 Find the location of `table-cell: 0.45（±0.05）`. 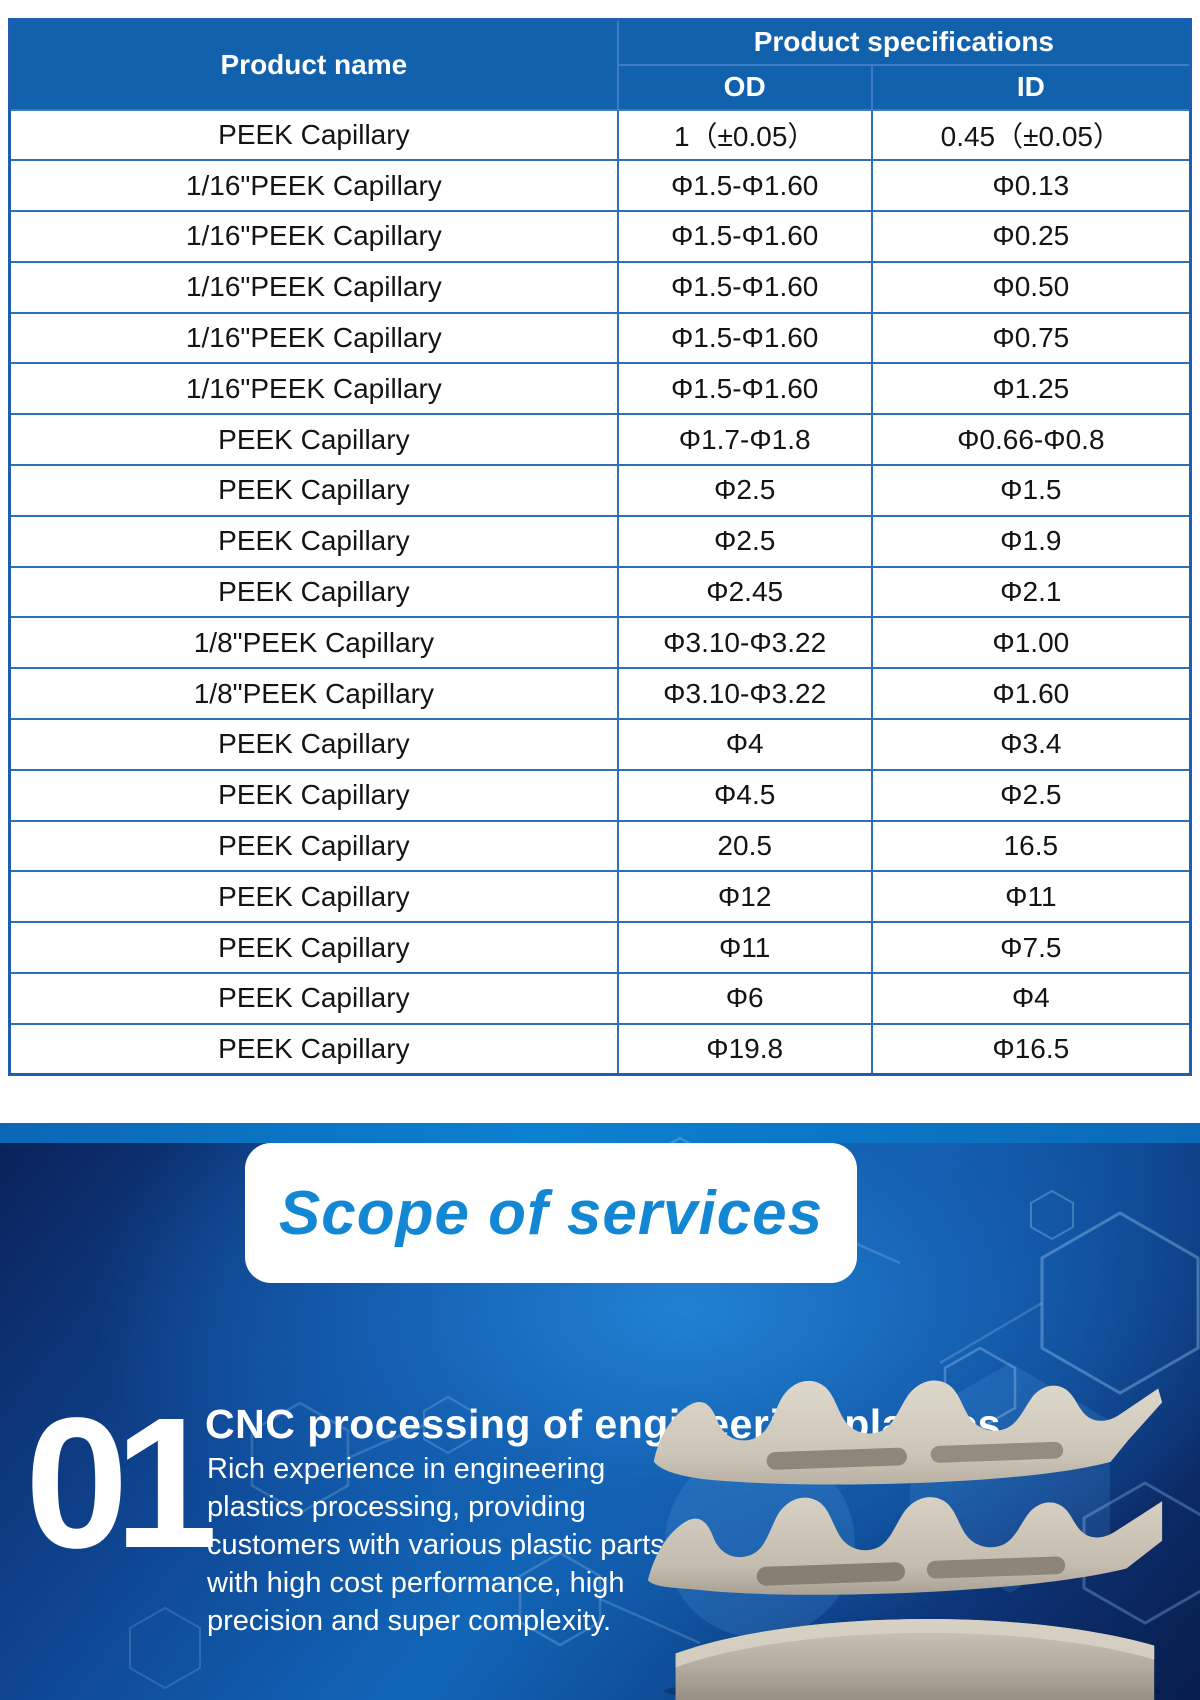

table-cell: 0.45（±0.05） is located at coordinates (1031, 135).